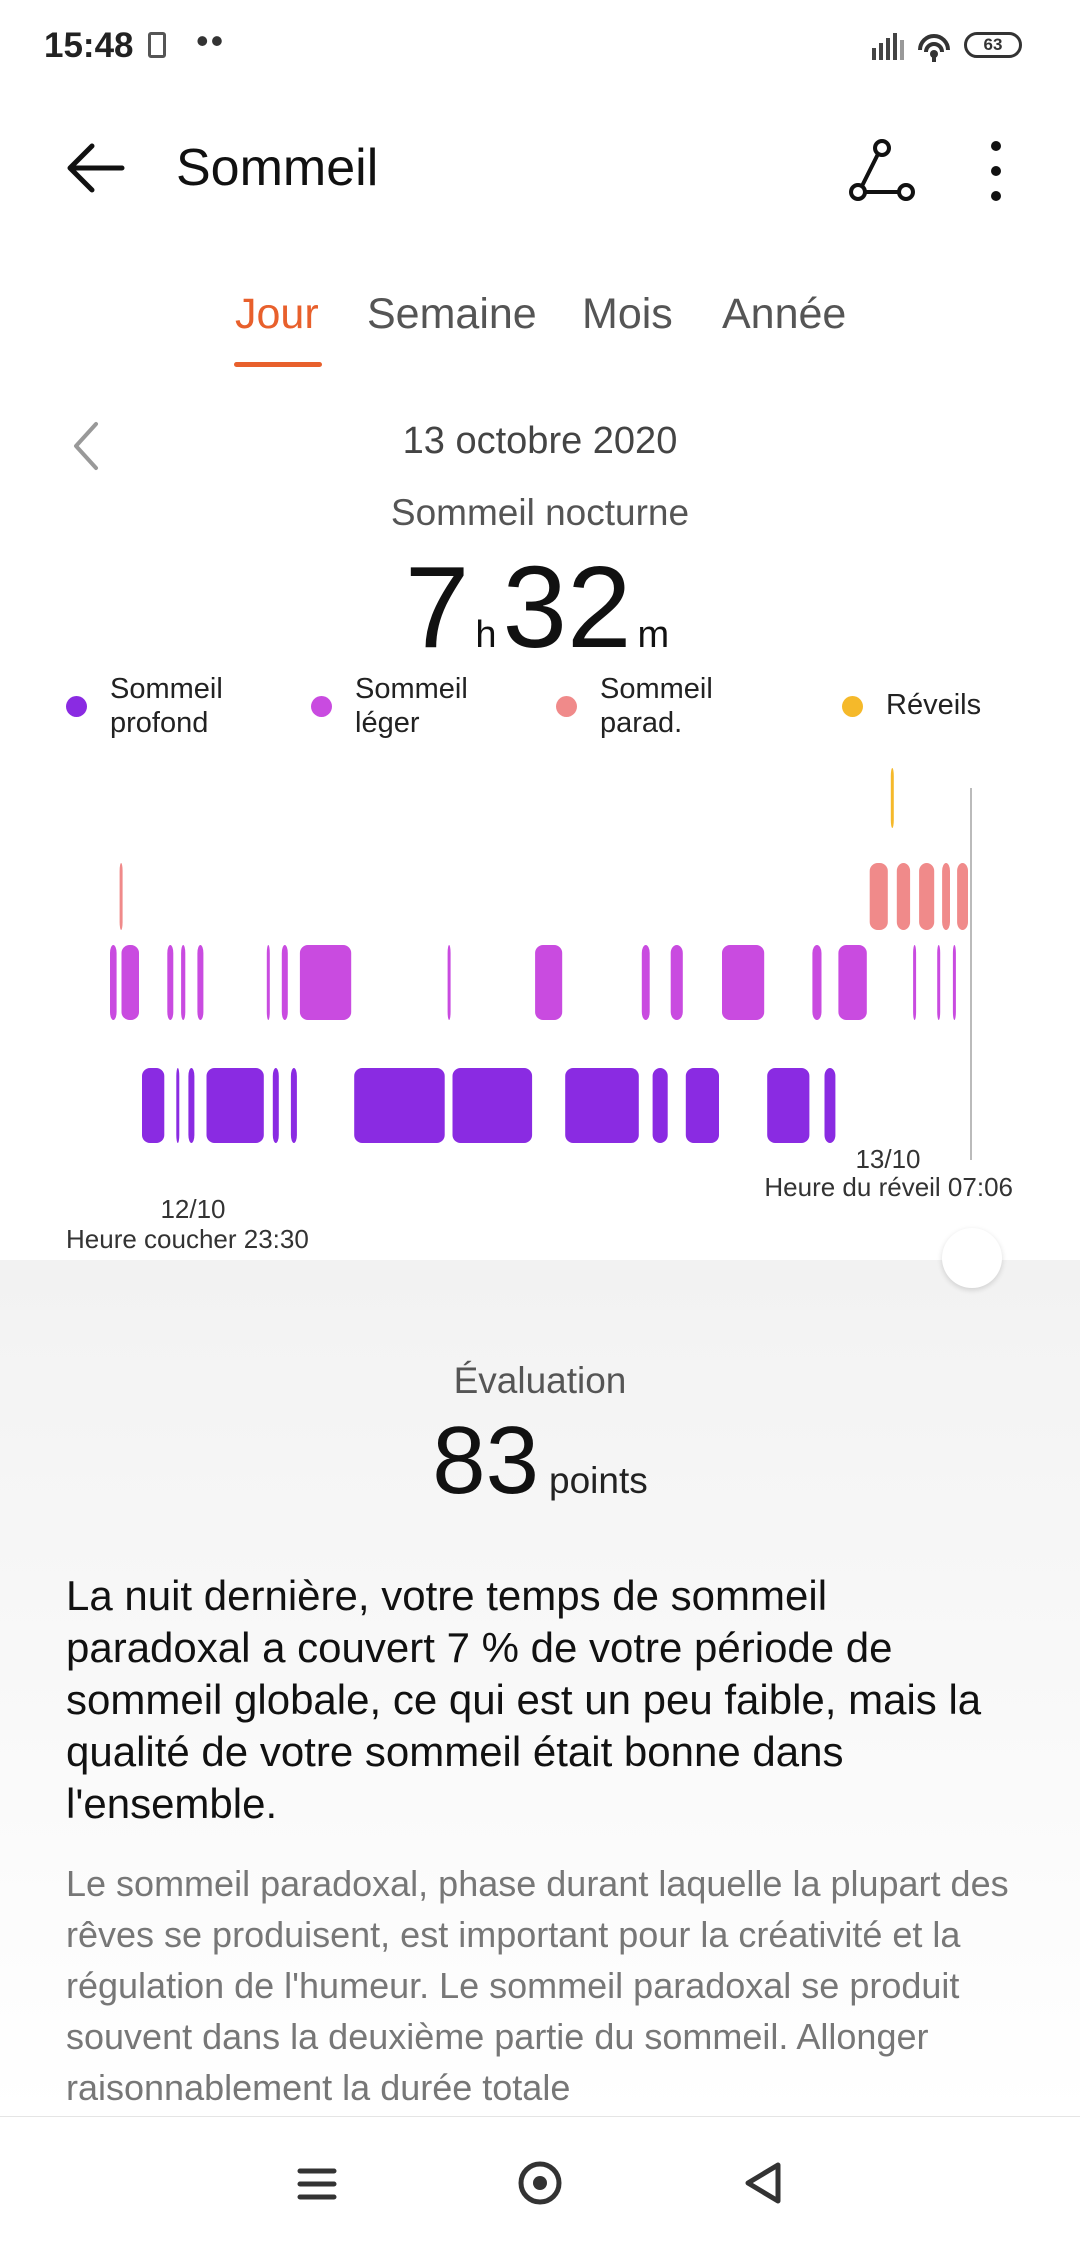 This screenshot has width=1080, height=2247. Describe the element at coordinates (278, 364) in the screenshot. I see `active-tab-indicator` at that location.